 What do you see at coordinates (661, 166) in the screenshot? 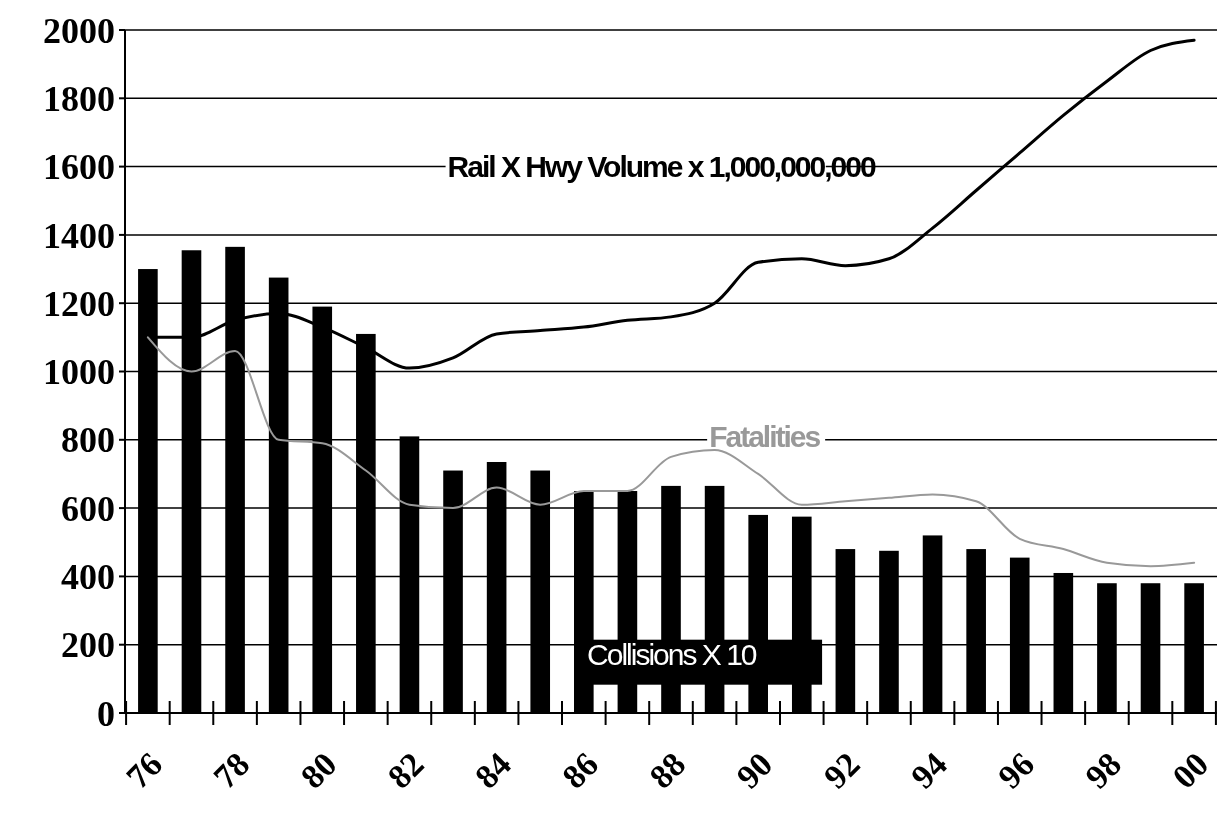
I see `text: Rail X Hwy Volume x 1,000,000,000` at bounding box center [661, 166].